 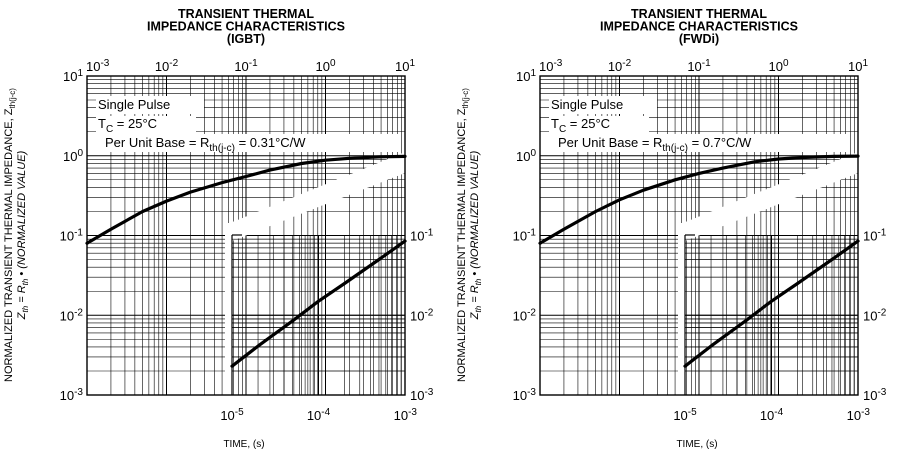 I want to click on chart-title-line: (FWDi), so click(x=699, y=39).